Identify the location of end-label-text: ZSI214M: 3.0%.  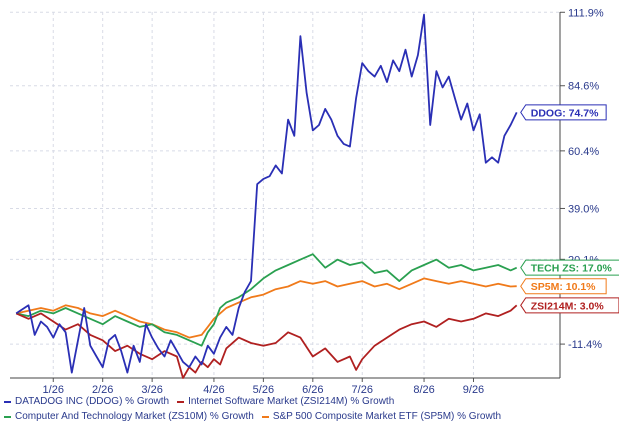
(568, 306).